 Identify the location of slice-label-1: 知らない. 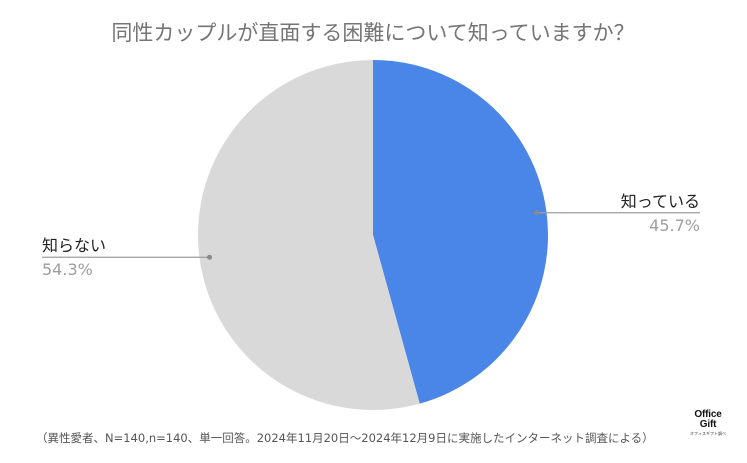
(74, 245).